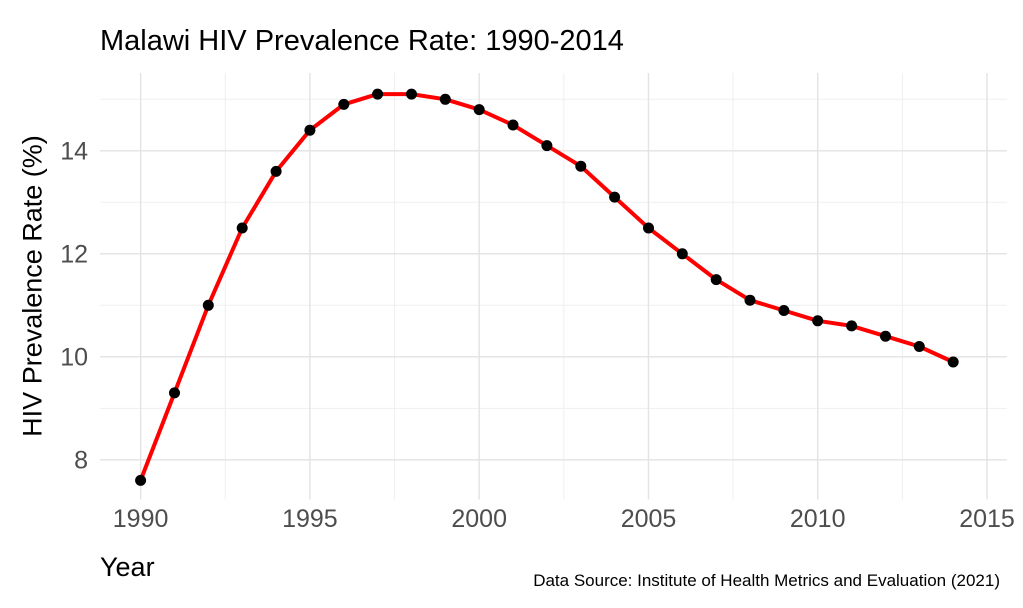 The height and width of the screenshot is (608, 1023). I want to click on x-tick-label: 2005, so click(649, 519).